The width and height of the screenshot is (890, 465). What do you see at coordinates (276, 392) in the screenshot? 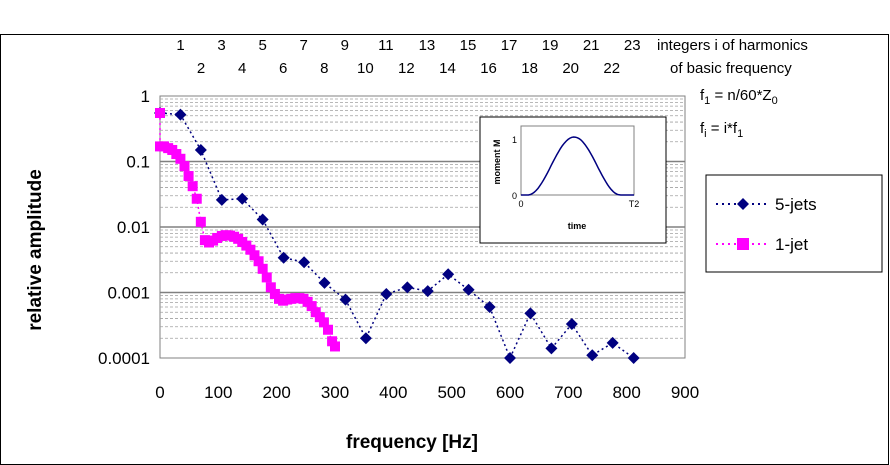
I see `x-tick-label: 200` at bounding box center [276, 392].